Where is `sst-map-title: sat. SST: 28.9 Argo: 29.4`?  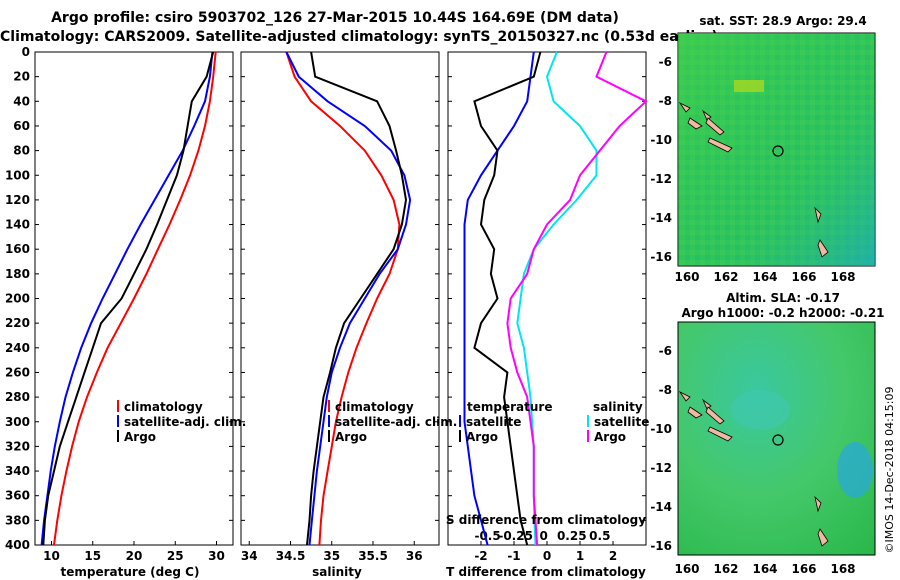 sst-map-title: sat. SST: 28.9 Argo: 29.4 is located at coordinates (782, 21).